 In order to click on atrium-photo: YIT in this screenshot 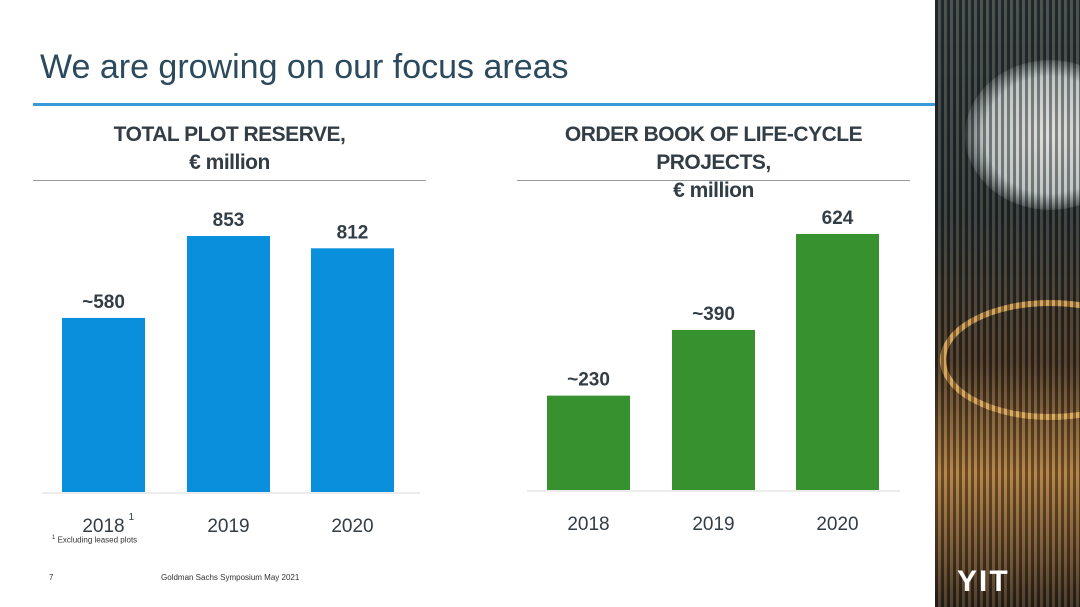, I will do `click(1007, 303)`.